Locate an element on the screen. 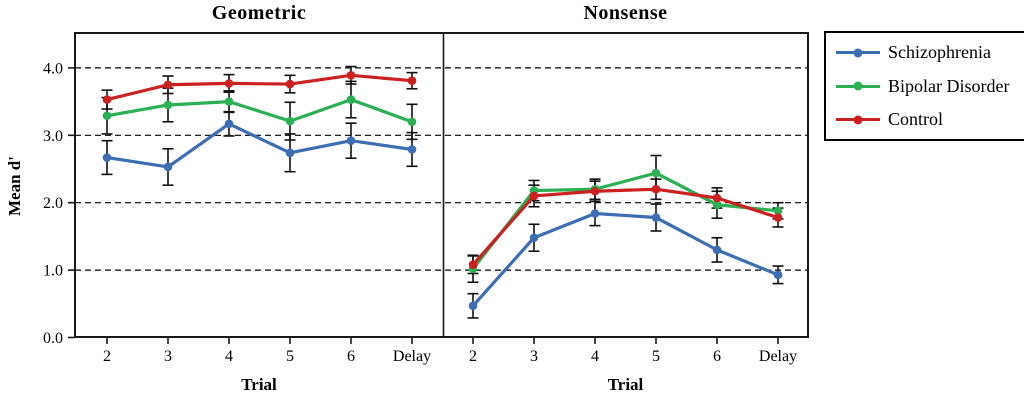 This screenshot has width=1024, height=403. legend-bipolar-line-icon is located at coordinates (858, 86).